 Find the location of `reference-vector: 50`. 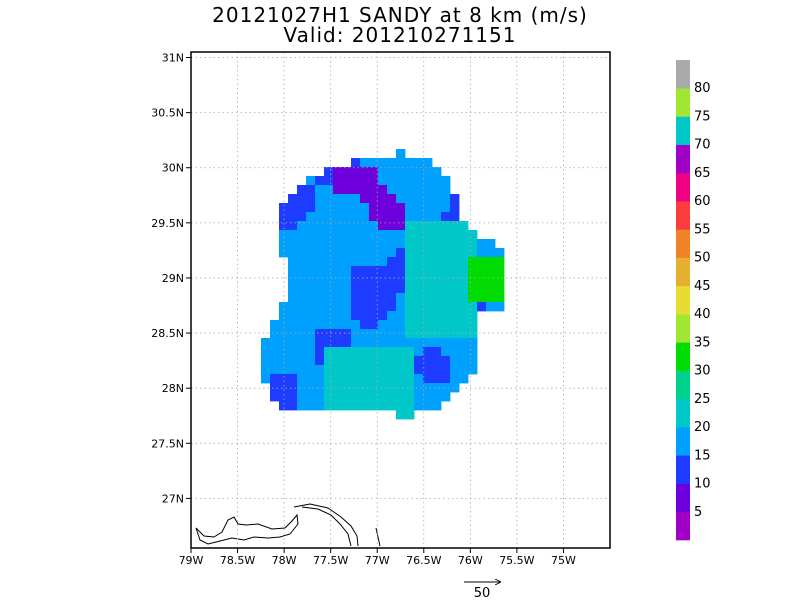

reference-vector: 50 is located at coordinates (482, 591).